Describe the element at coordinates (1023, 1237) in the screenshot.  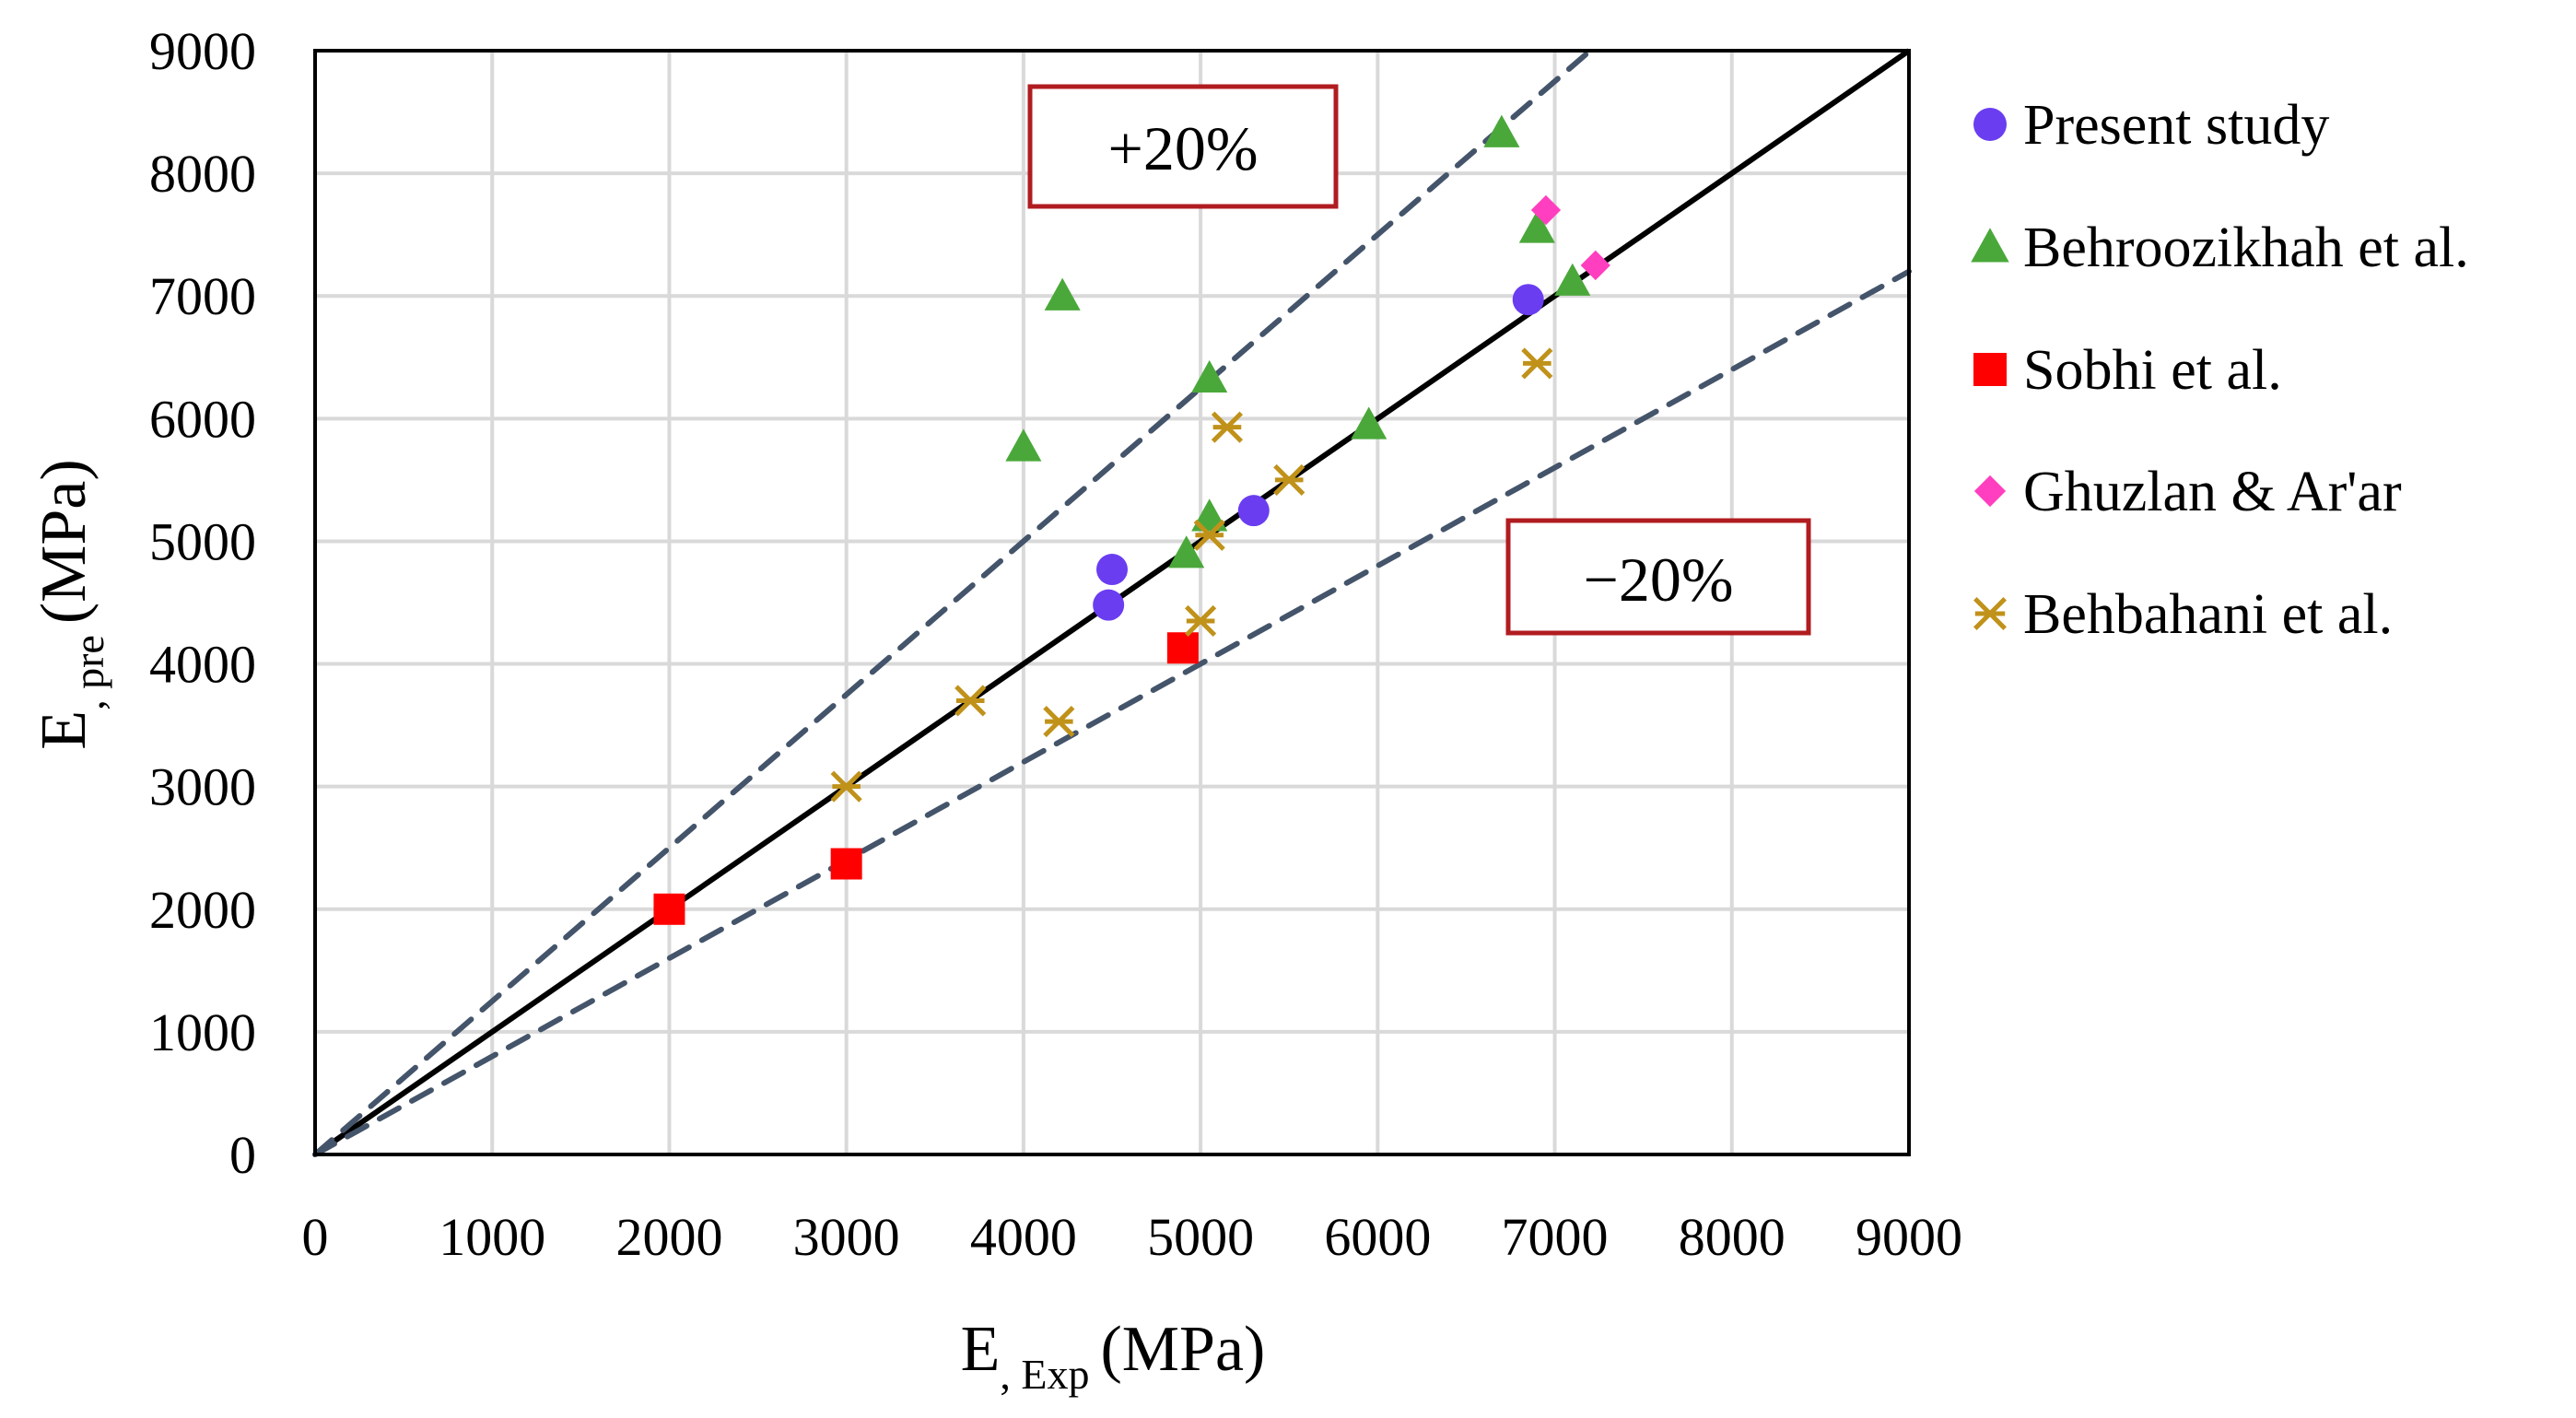
I see `x-tick-label-4000: 4000` at that location.